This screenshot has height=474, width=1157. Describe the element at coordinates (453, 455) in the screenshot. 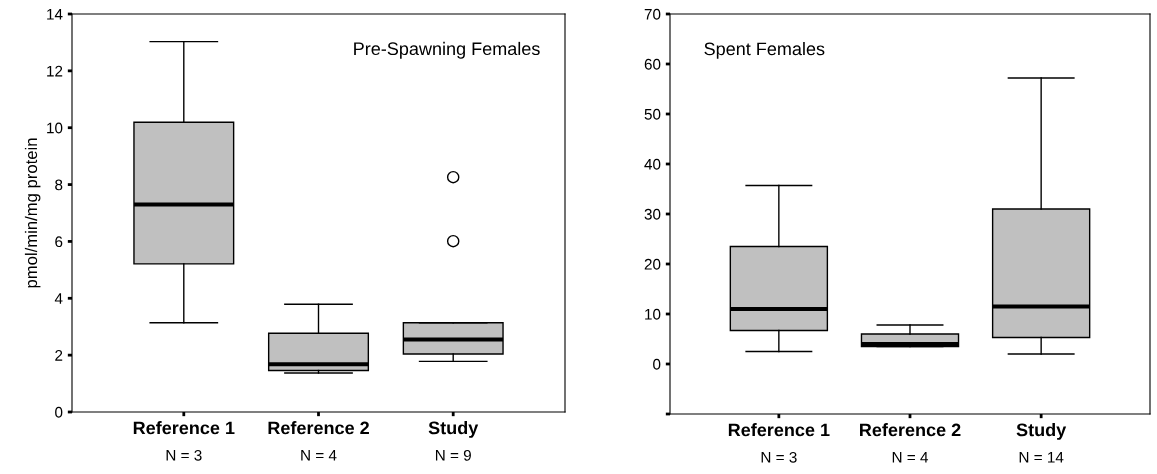

I see `text: N = 9` at that location.